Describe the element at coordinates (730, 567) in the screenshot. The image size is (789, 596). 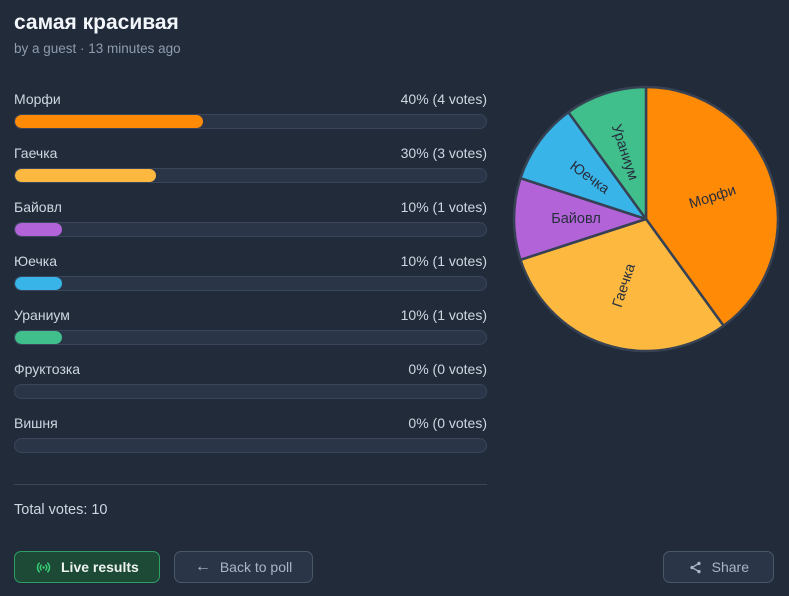
I see `share-label: Share` at that location.